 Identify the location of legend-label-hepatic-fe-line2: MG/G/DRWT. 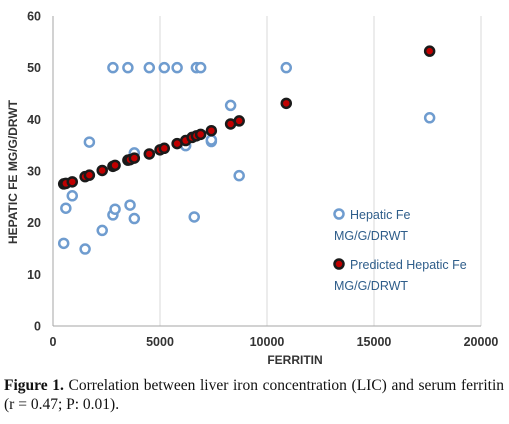
(371, 236).